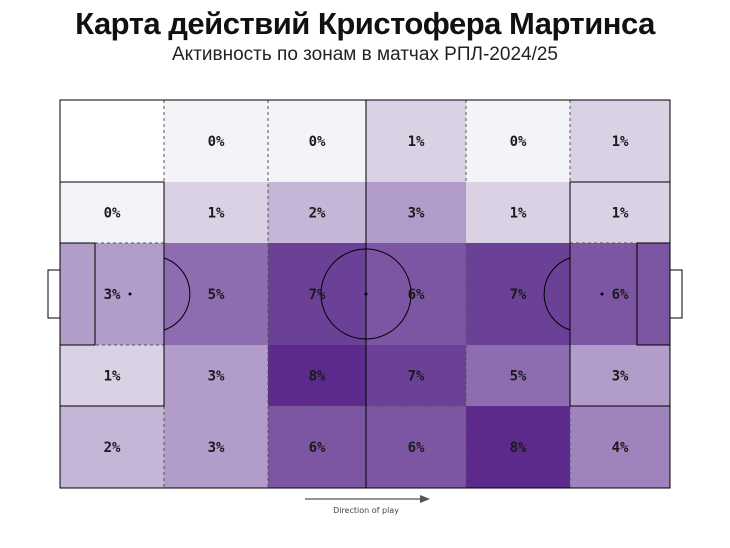  What do you see at coordinates (425, 499) in the screenshot?
I see `direction-arrow-head` at bounding box center [425, 499].